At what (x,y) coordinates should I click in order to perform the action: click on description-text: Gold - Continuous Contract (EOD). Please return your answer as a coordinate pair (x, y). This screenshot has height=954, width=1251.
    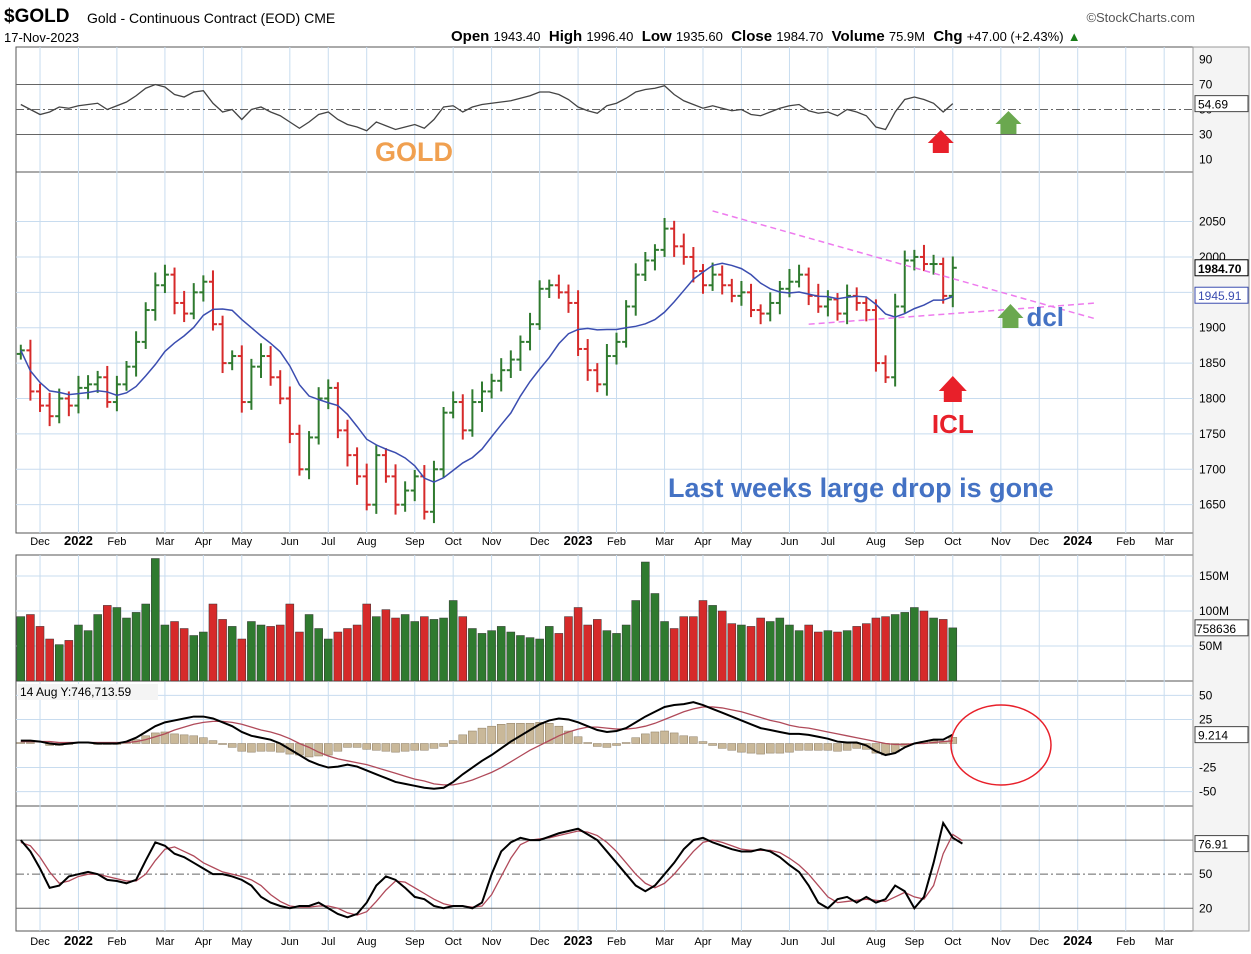
    Looking at the image, I should click on (194, 18).